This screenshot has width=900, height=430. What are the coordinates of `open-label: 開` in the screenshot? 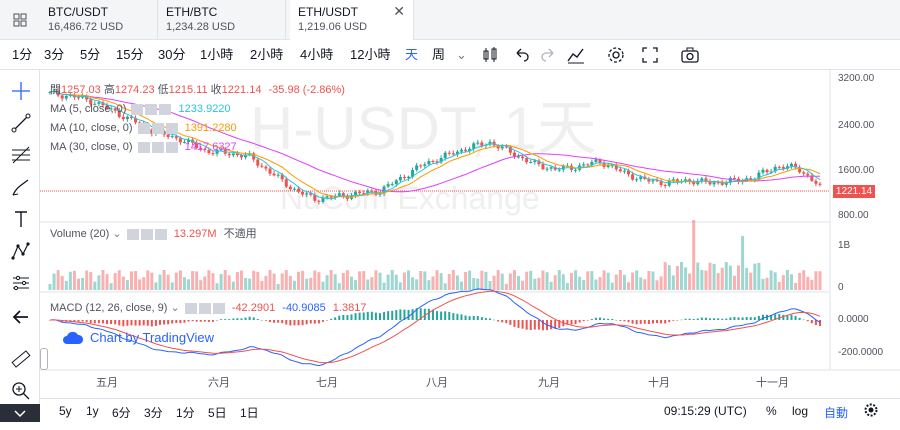 It's located at (55, 90).